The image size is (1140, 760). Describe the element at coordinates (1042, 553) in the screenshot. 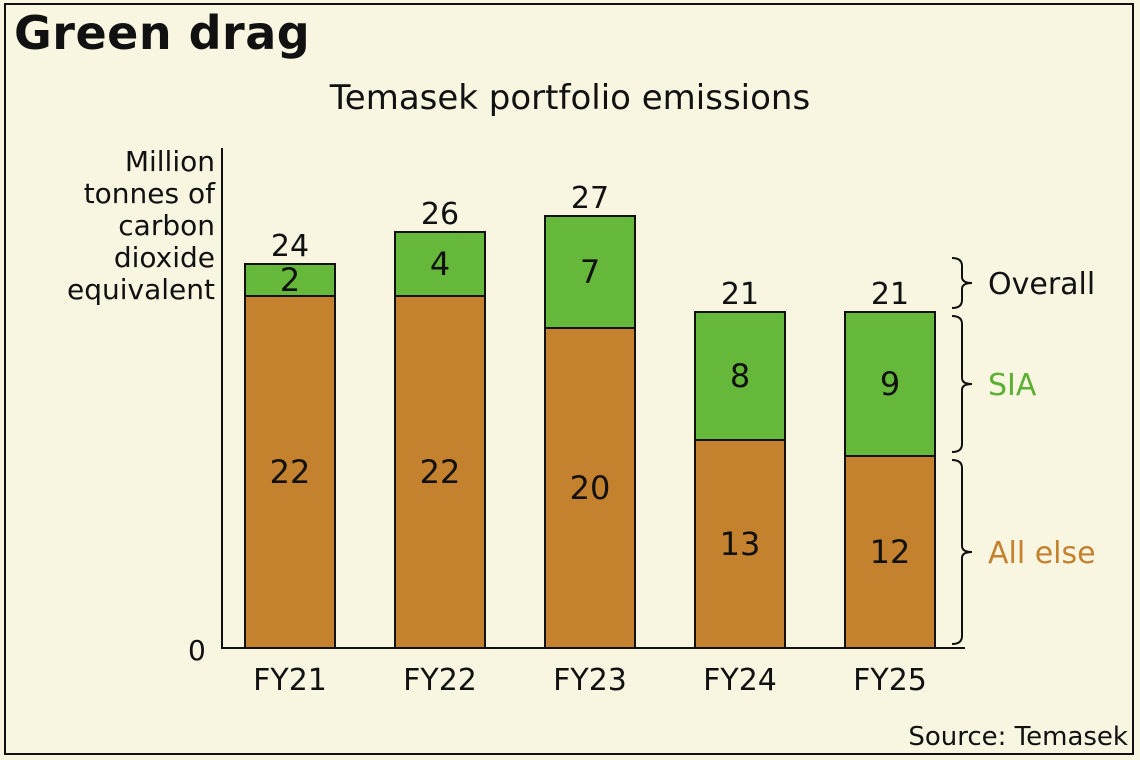

I see `legend-label-all-else: All else` at that location.